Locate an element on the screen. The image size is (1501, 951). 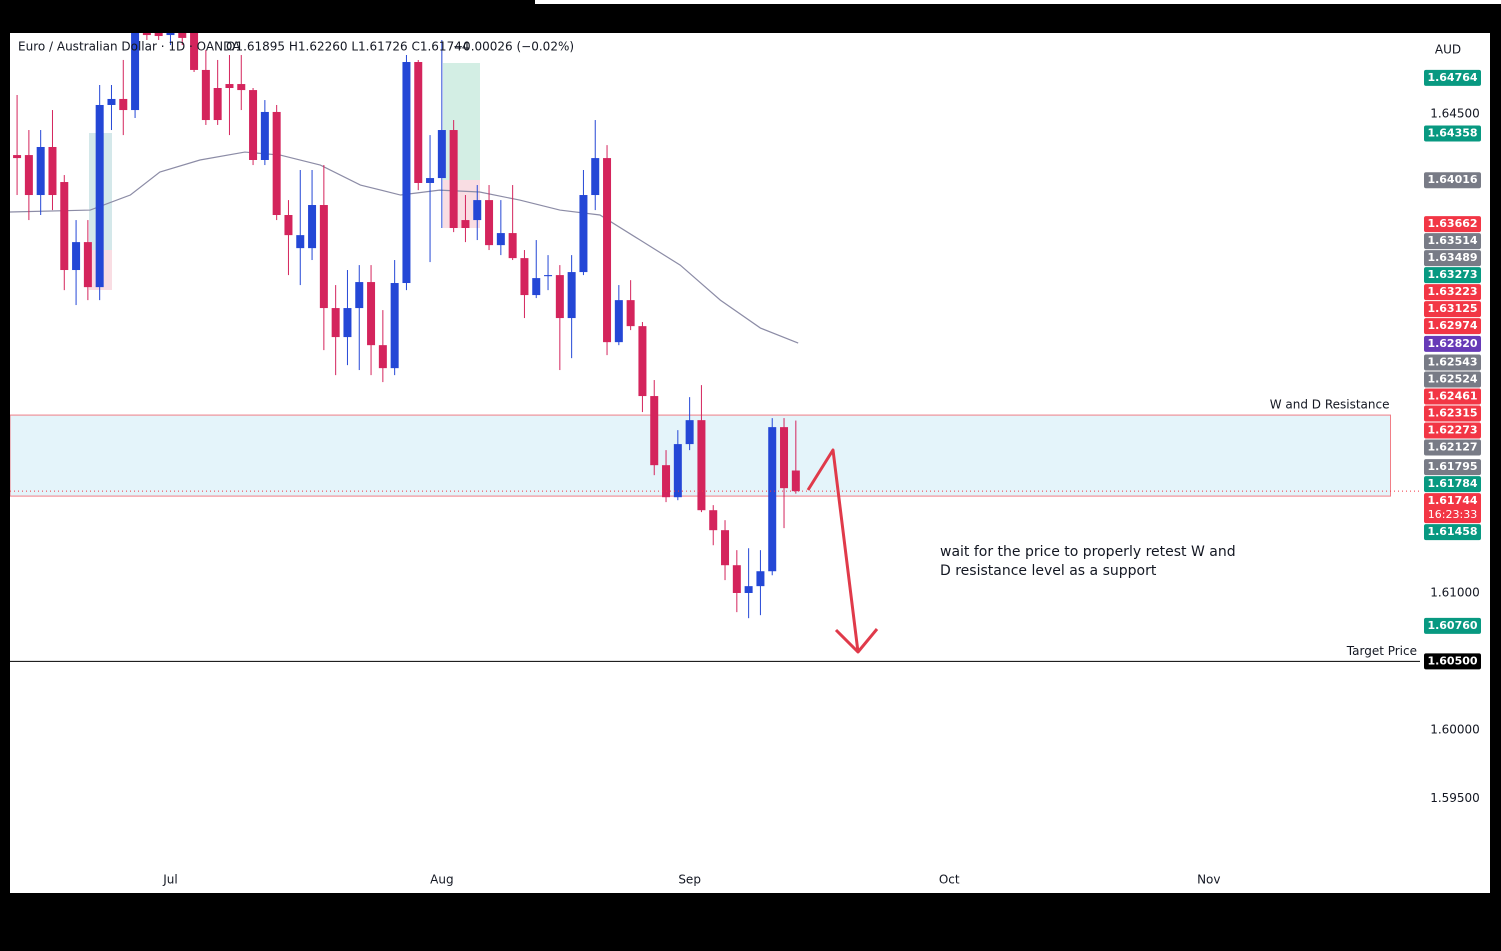
price-tag-label: 1.63125 is located at coordinates (1452, 308).